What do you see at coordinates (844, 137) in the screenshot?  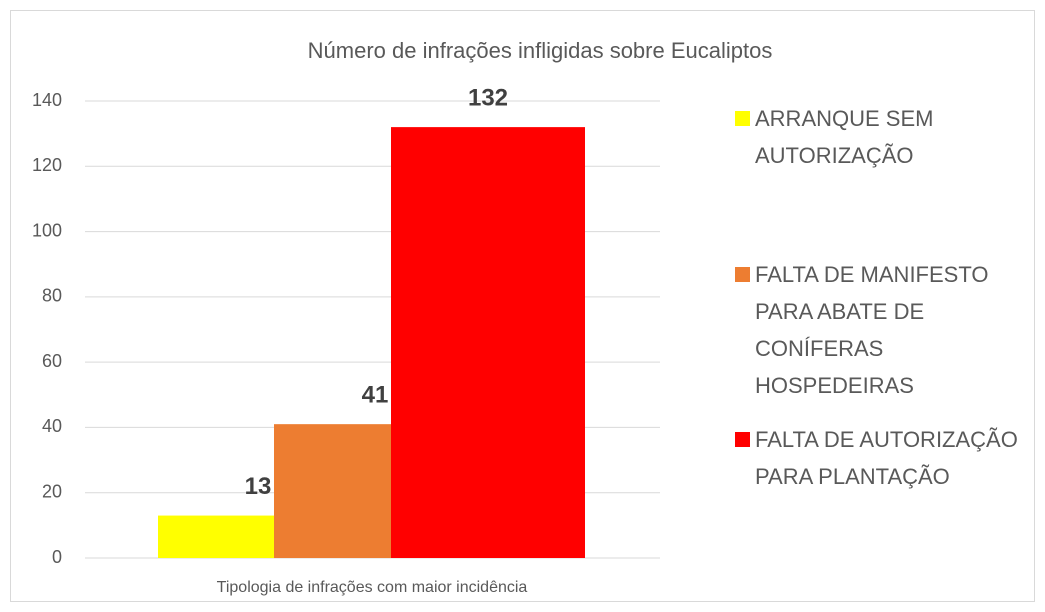 I see `legend-label: ARRANQUE SEM AUTORIZAÇÃO` at bounding box center [844, 137].